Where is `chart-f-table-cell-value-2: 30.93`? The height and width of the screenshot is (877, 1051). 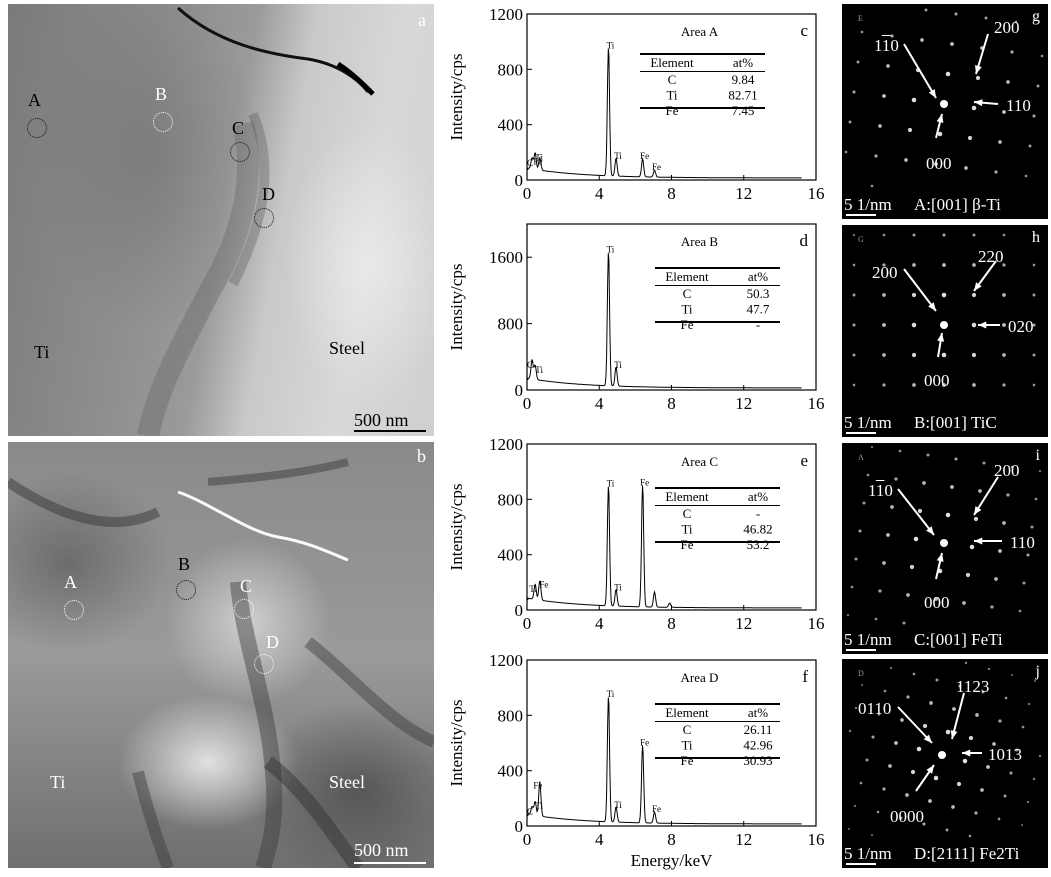
chart-f-table-cell-value-2: 30.93 is located at coordinates (757, 760).